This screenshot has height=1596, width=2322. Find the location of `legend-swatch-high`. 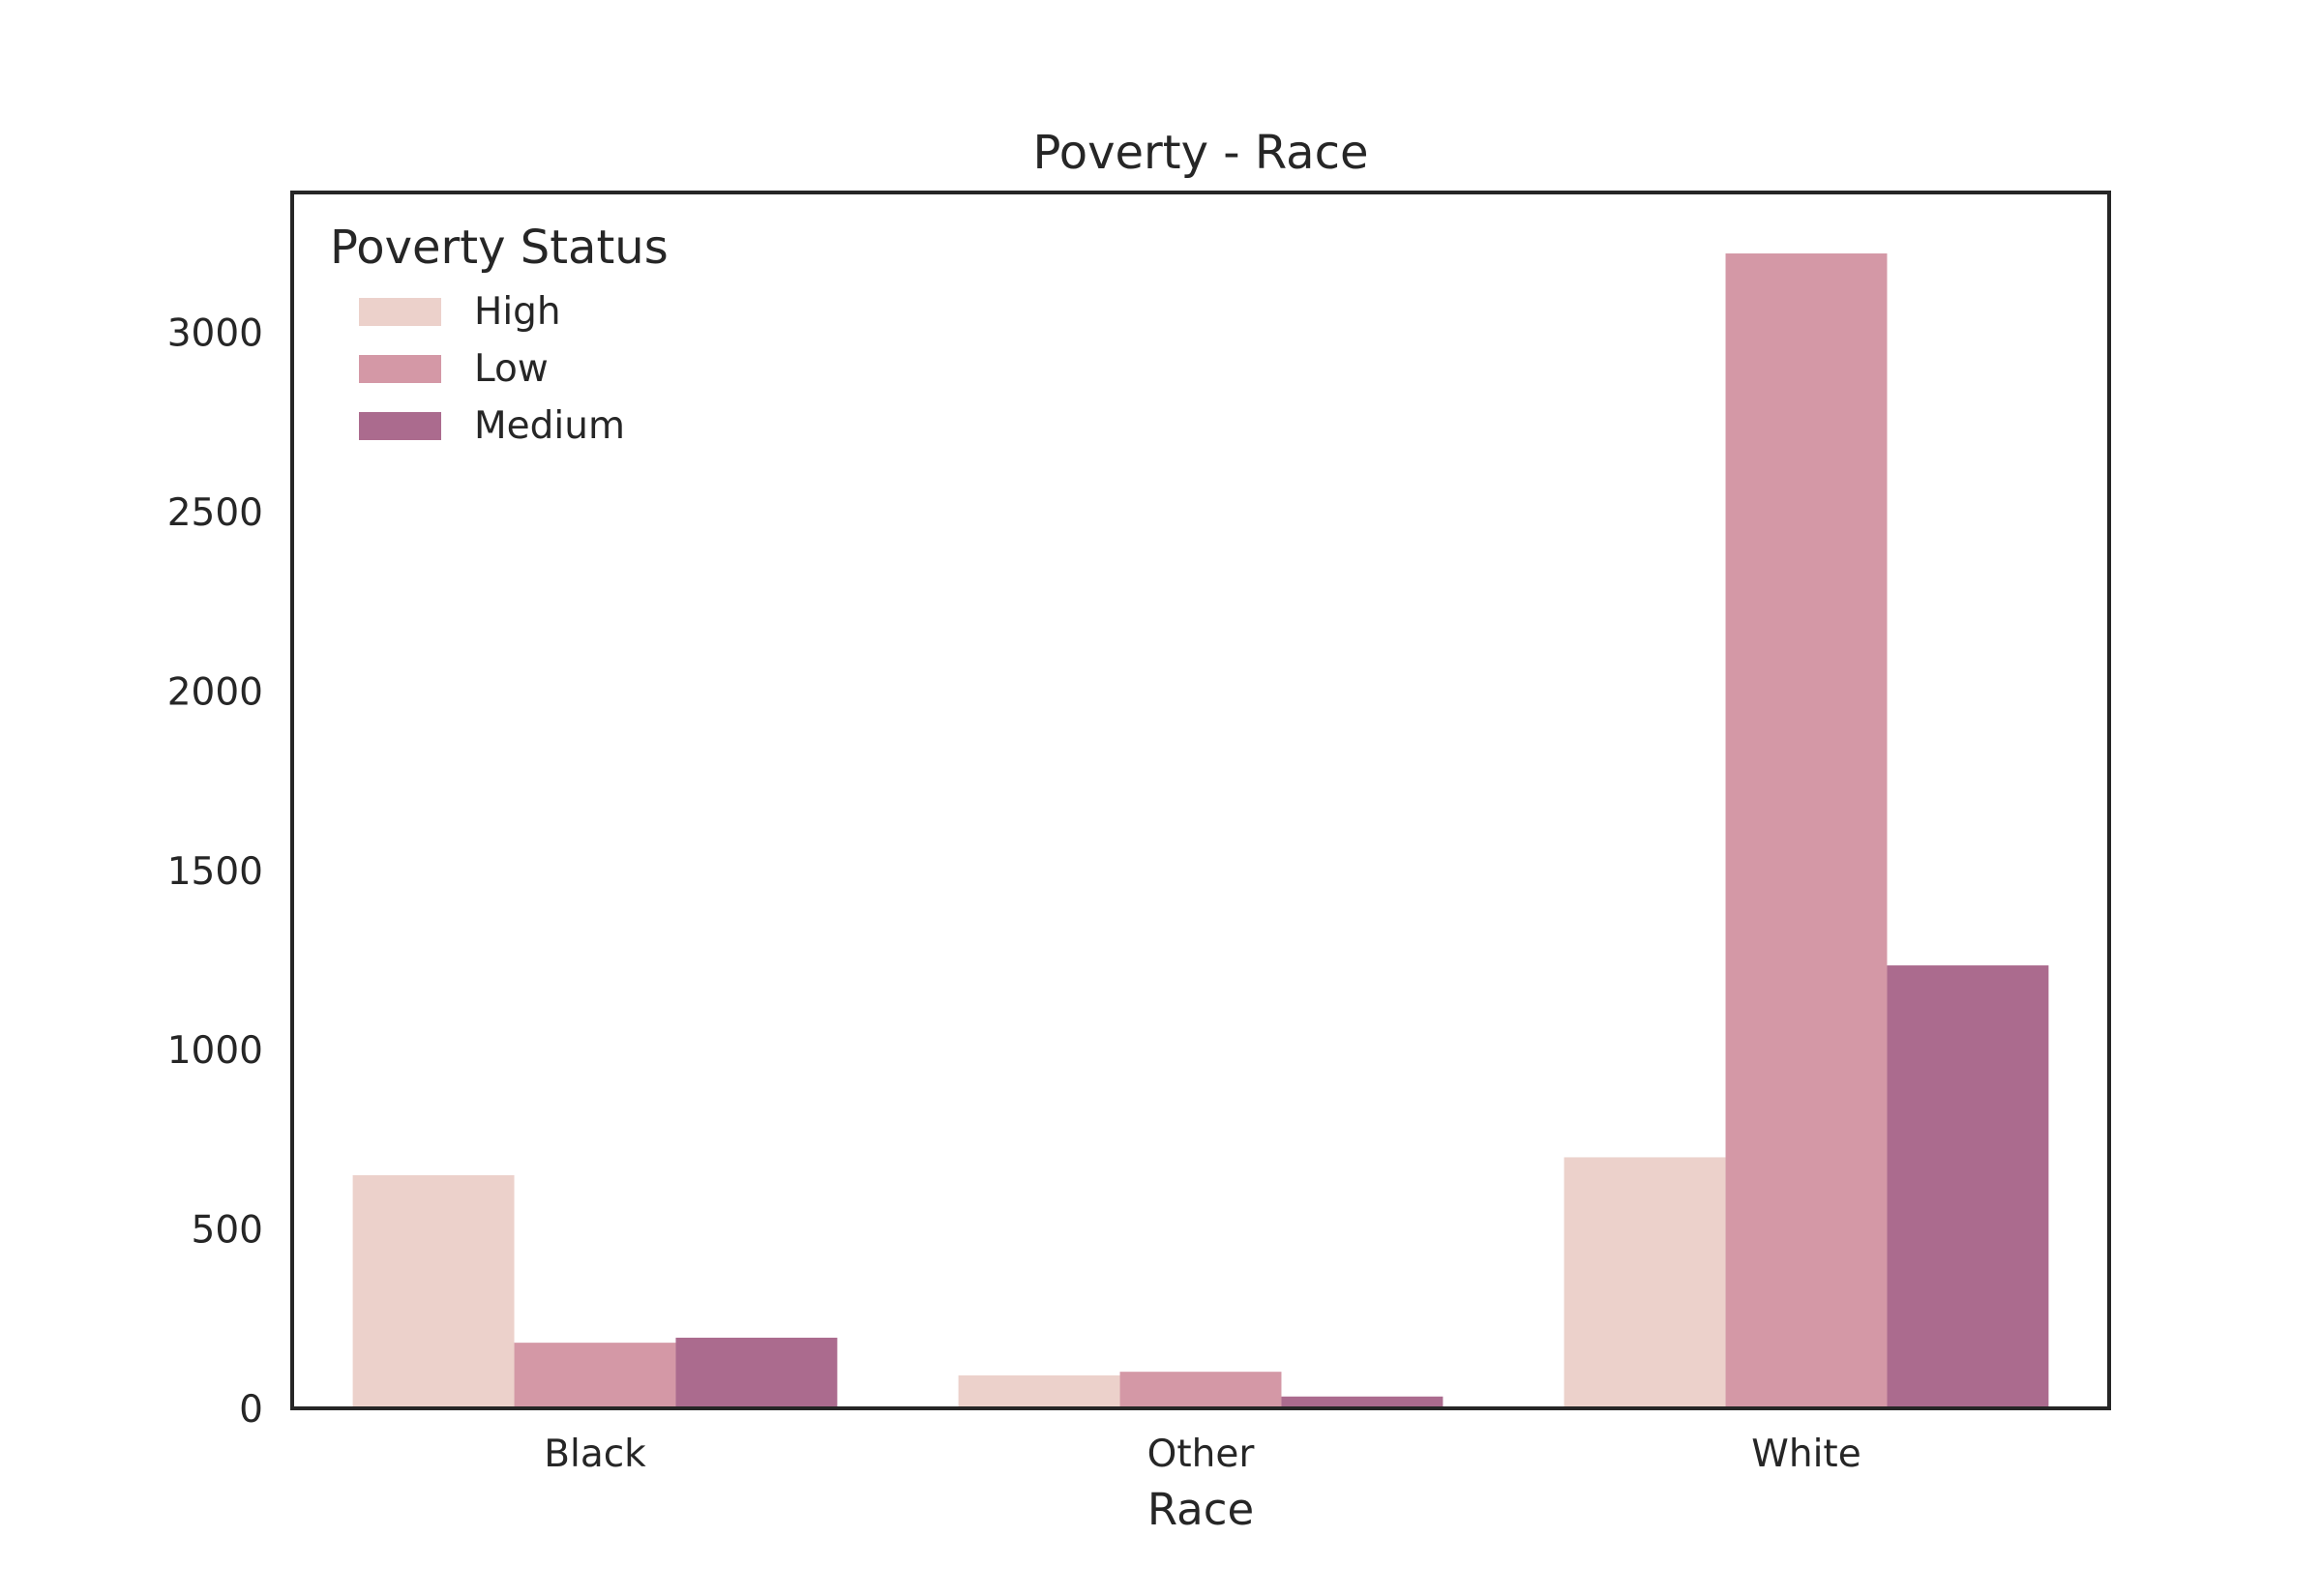

legend-swatch-high is located at coordinates (400, 312).